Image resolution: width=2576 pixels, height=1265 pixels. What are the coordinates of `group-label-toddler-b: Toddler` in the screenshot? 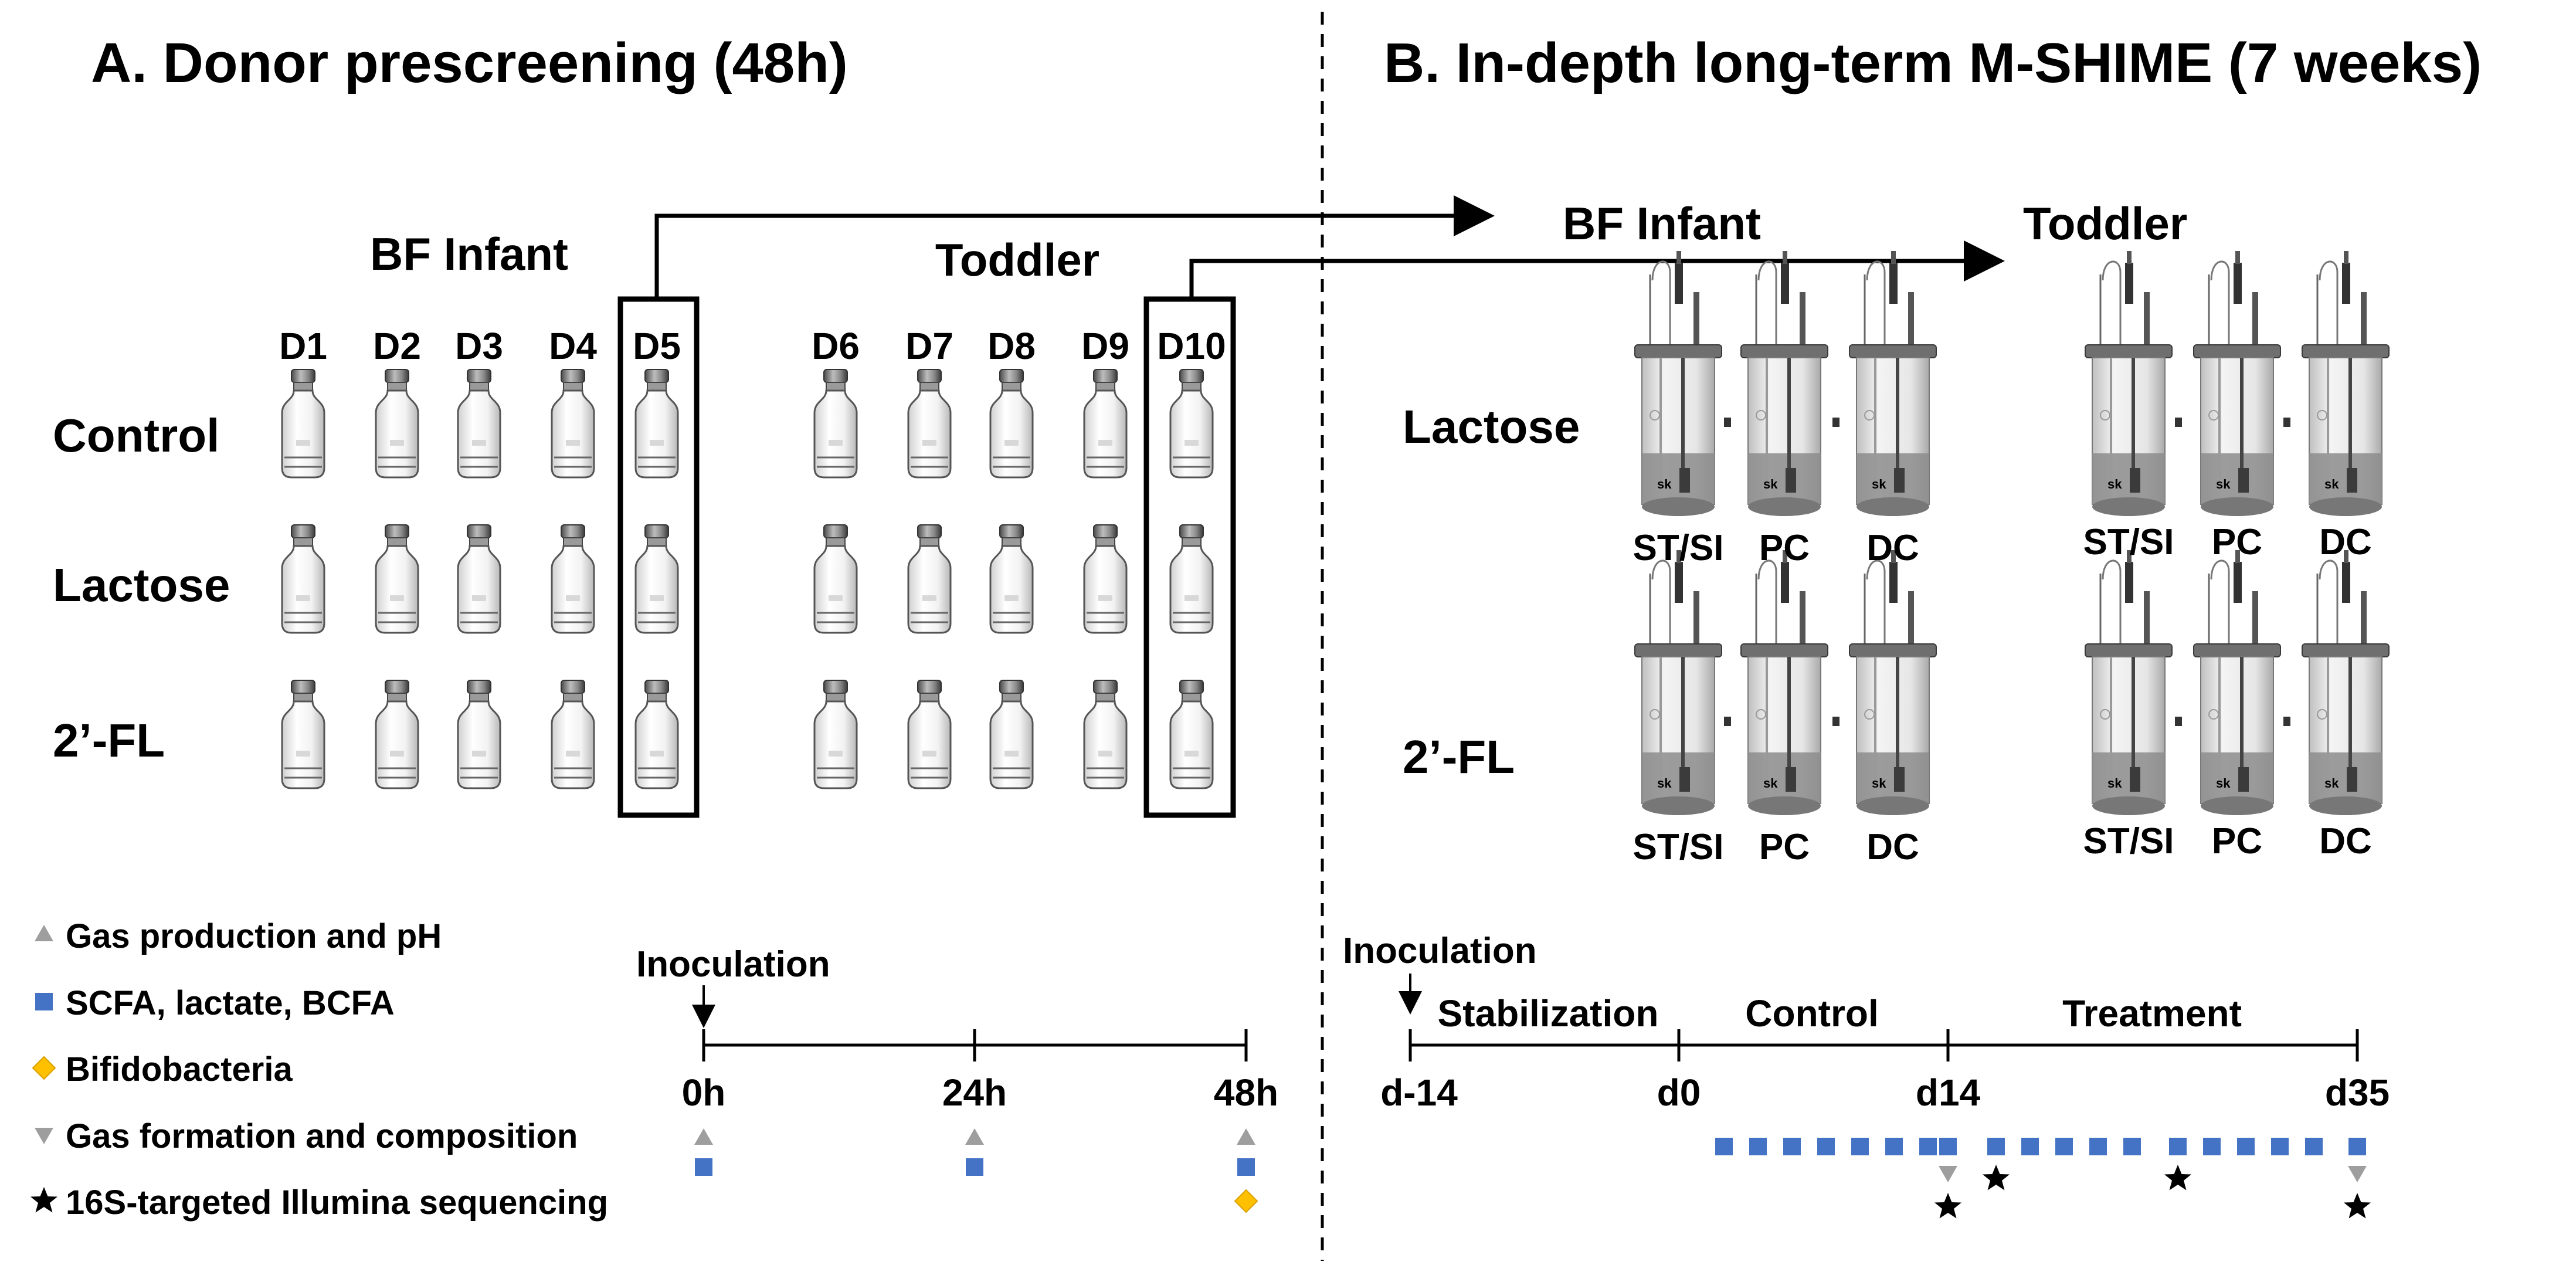 It's located at (2105, 223).